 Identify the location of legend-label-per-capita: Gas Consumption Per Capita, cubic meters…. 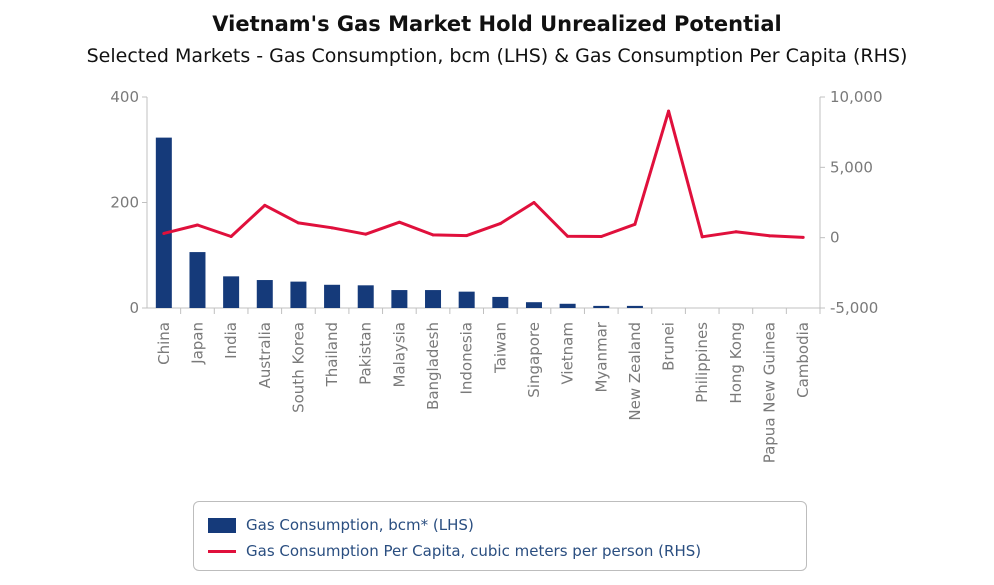
(474, 551).